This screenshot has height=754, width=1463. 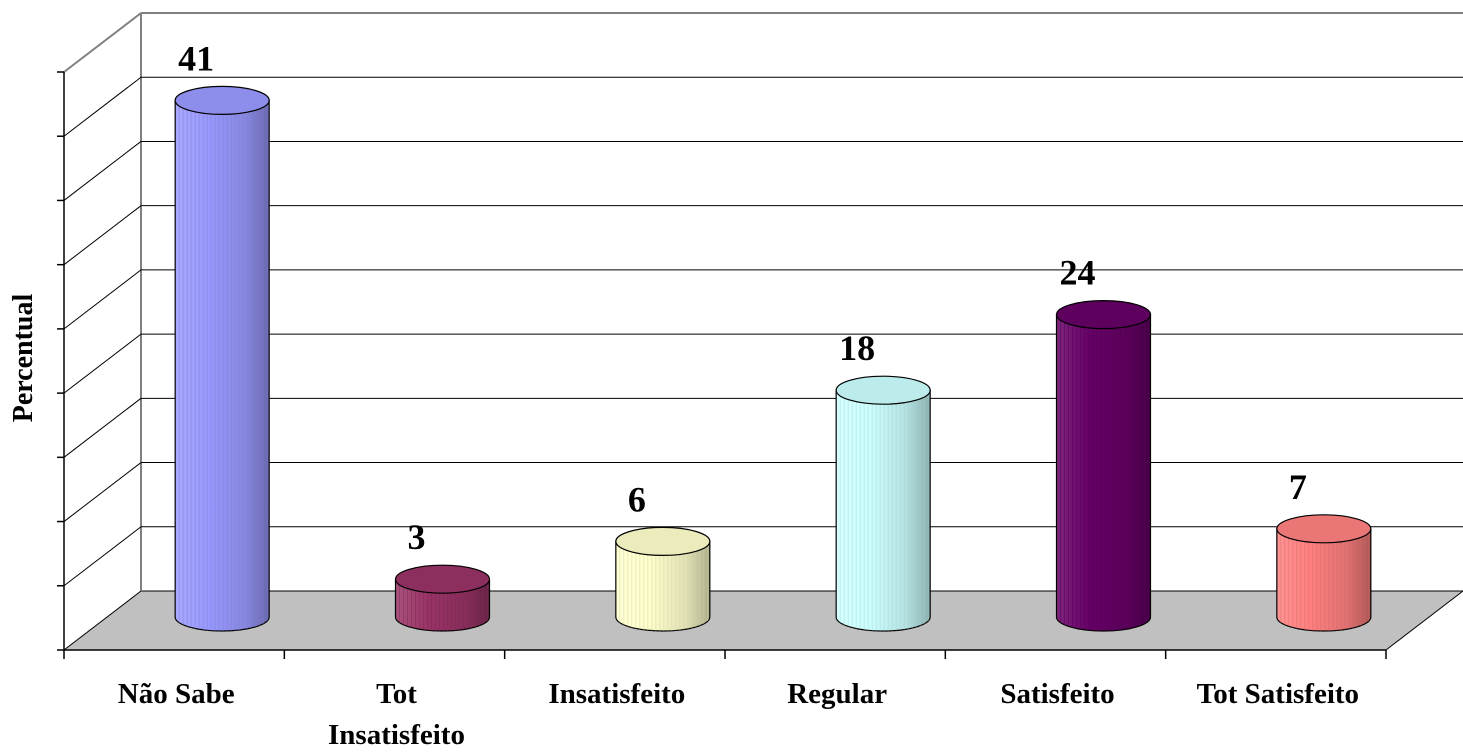 I want to click on x-tick-label-line: Tot, so click(x=396, y=694).